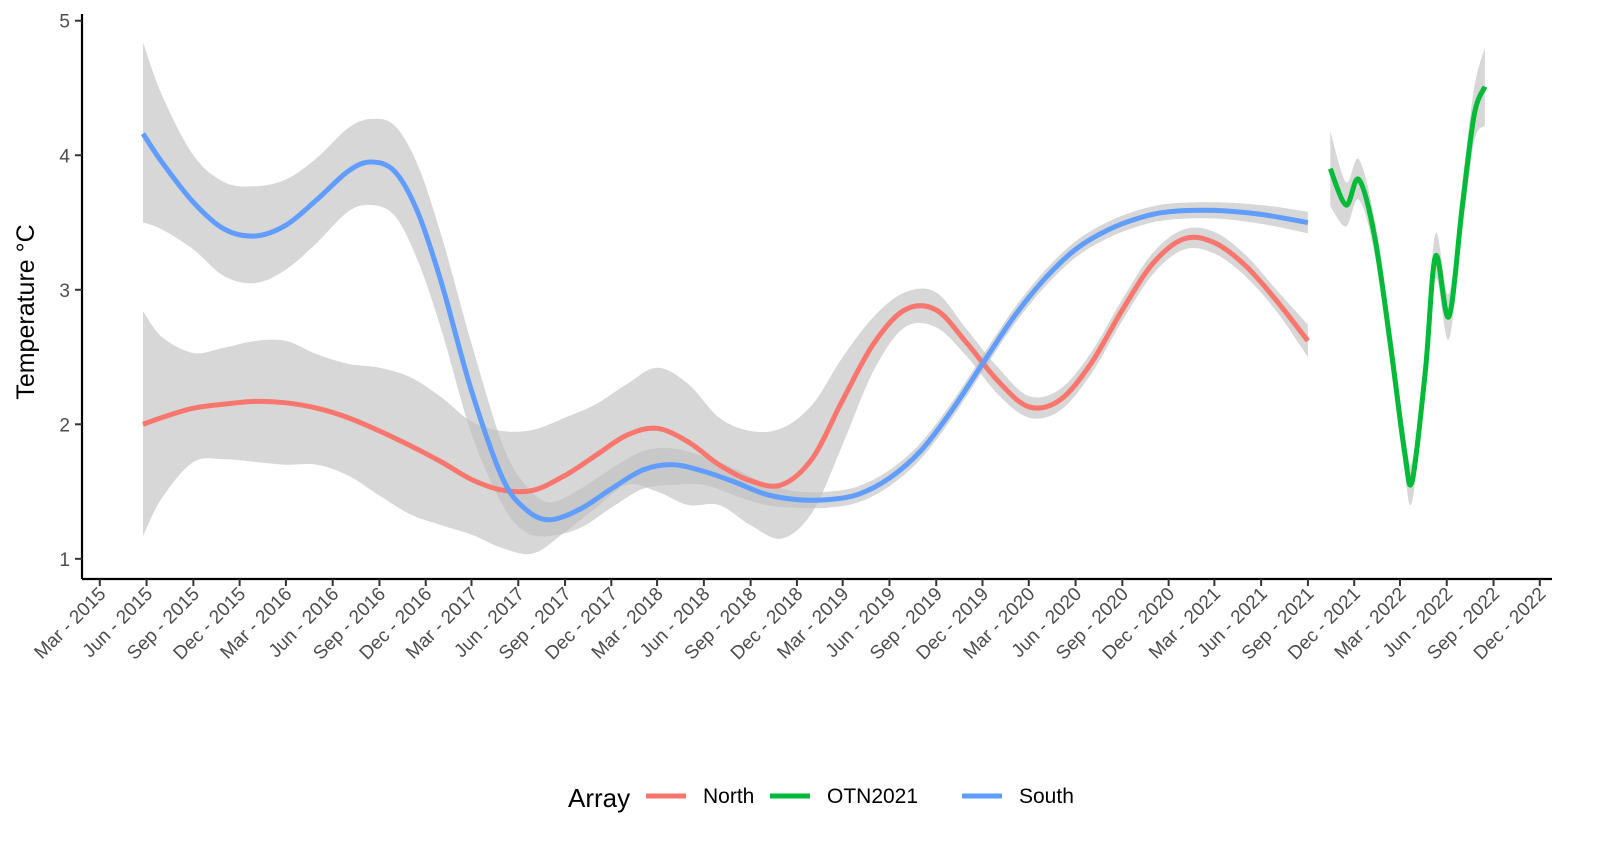 This screenshot has height=866, width=1600. Describe the element at coordinates (64, 291) in the screenshot. I see `y-tick-label: 3` at that location.